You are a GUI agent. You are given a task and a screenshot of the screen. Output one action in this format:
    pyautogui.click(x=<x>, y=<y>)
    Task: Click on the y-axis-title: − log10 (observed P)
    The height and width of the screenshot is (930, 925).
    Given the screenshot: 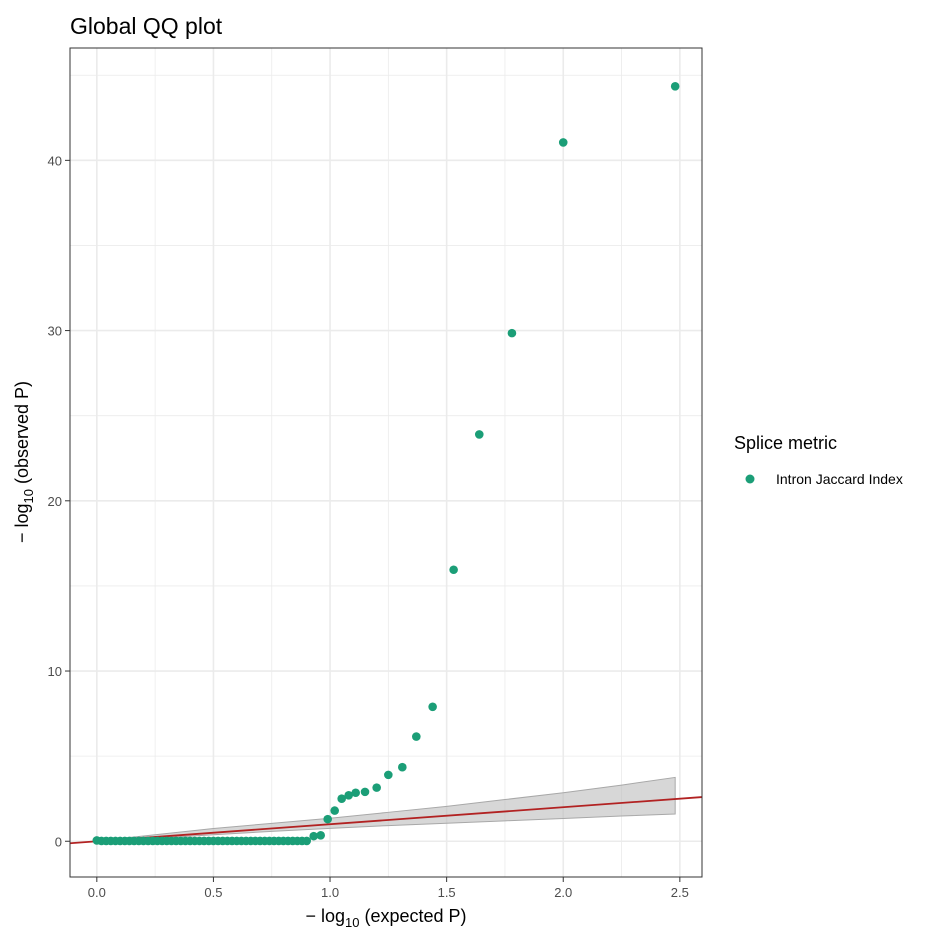 What is the action you would take?
    pyautogui.click(x=24, y=462)
    